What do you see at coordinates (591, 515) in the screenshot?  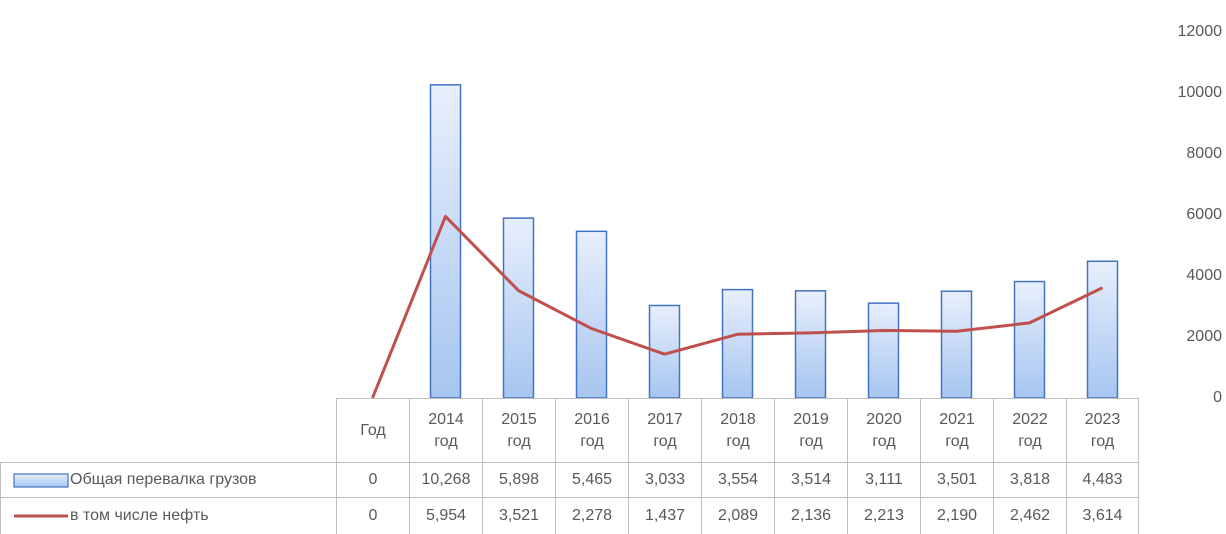 I see `table-value: 2,278` at bounding box center [591, 515].